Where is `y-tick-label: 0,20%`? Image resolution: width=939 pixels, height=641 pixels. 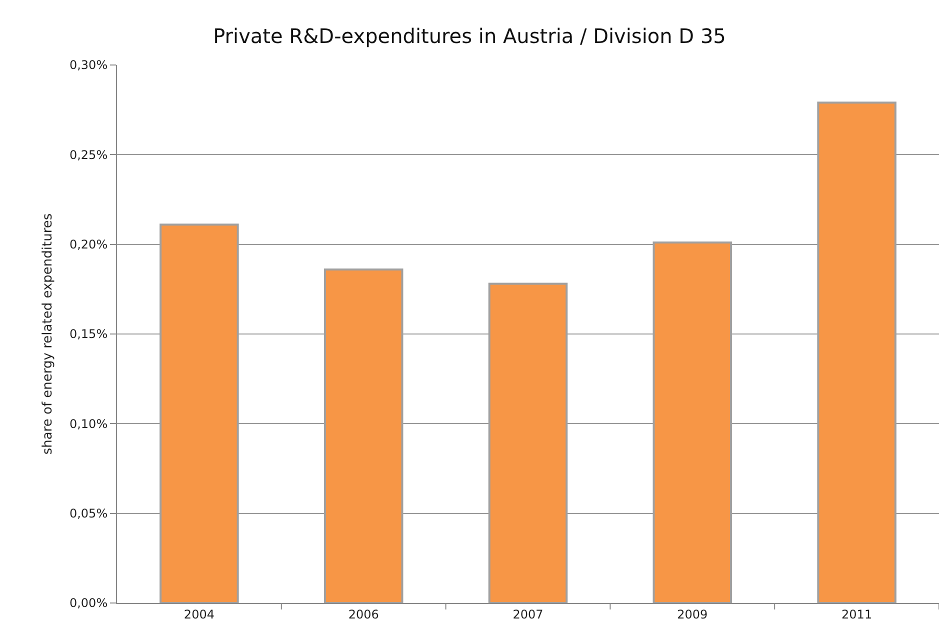
y-tick-label: 0,20% is located at coordinates (88, 245).